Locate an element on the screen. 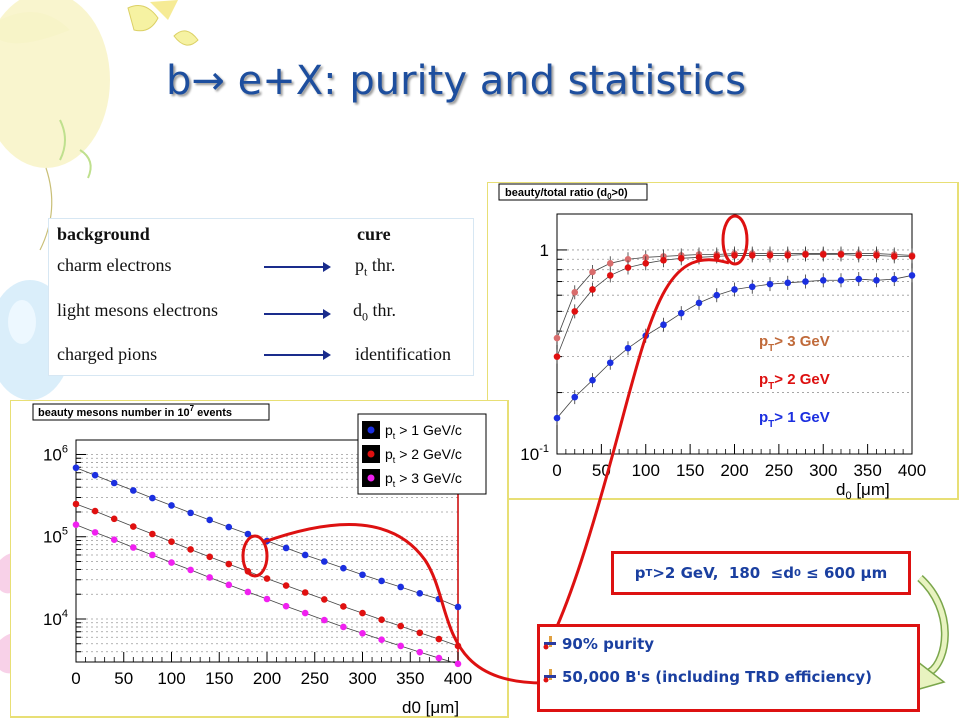 This screenshot has height=720, width=960. legend: pt > 1 GeV/c pt > 2 GeV/c pt > 3 GeV/c is located at coordinates (422, 454).